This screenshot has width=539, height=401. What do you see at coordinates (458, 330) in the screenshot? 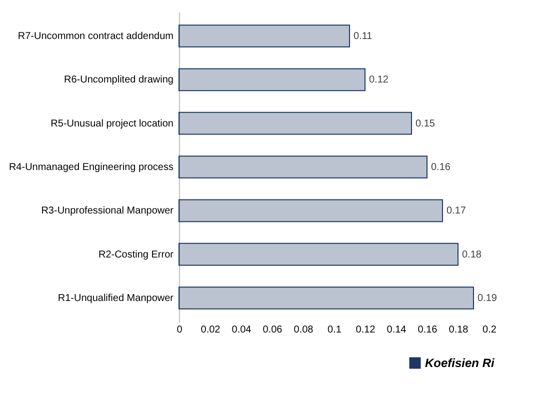
I see `x-tick-label: 0.18` at bounding box center [458, 330].